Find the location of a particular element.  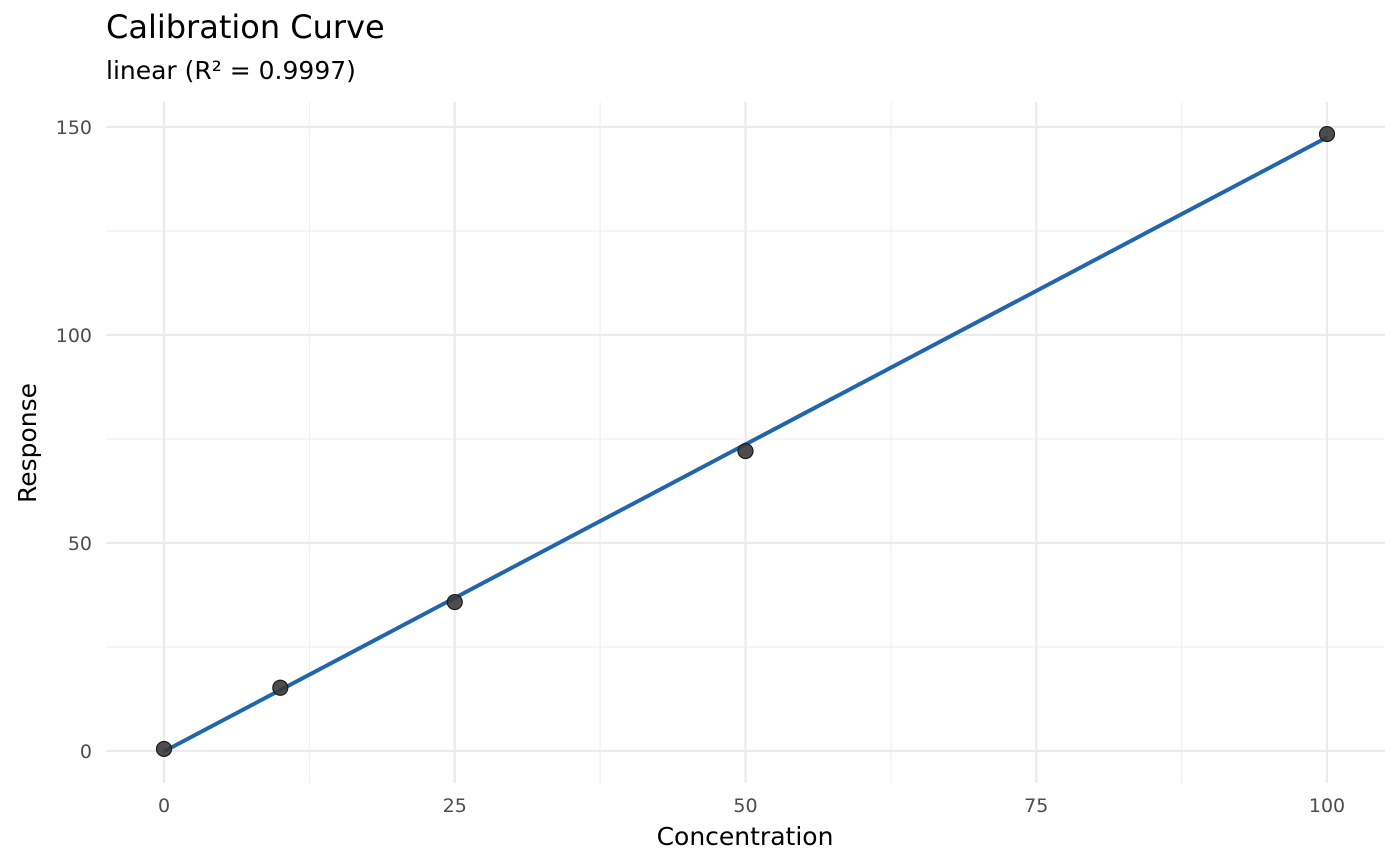

y-tick-label: 50 is located at coordinates (80, 544).